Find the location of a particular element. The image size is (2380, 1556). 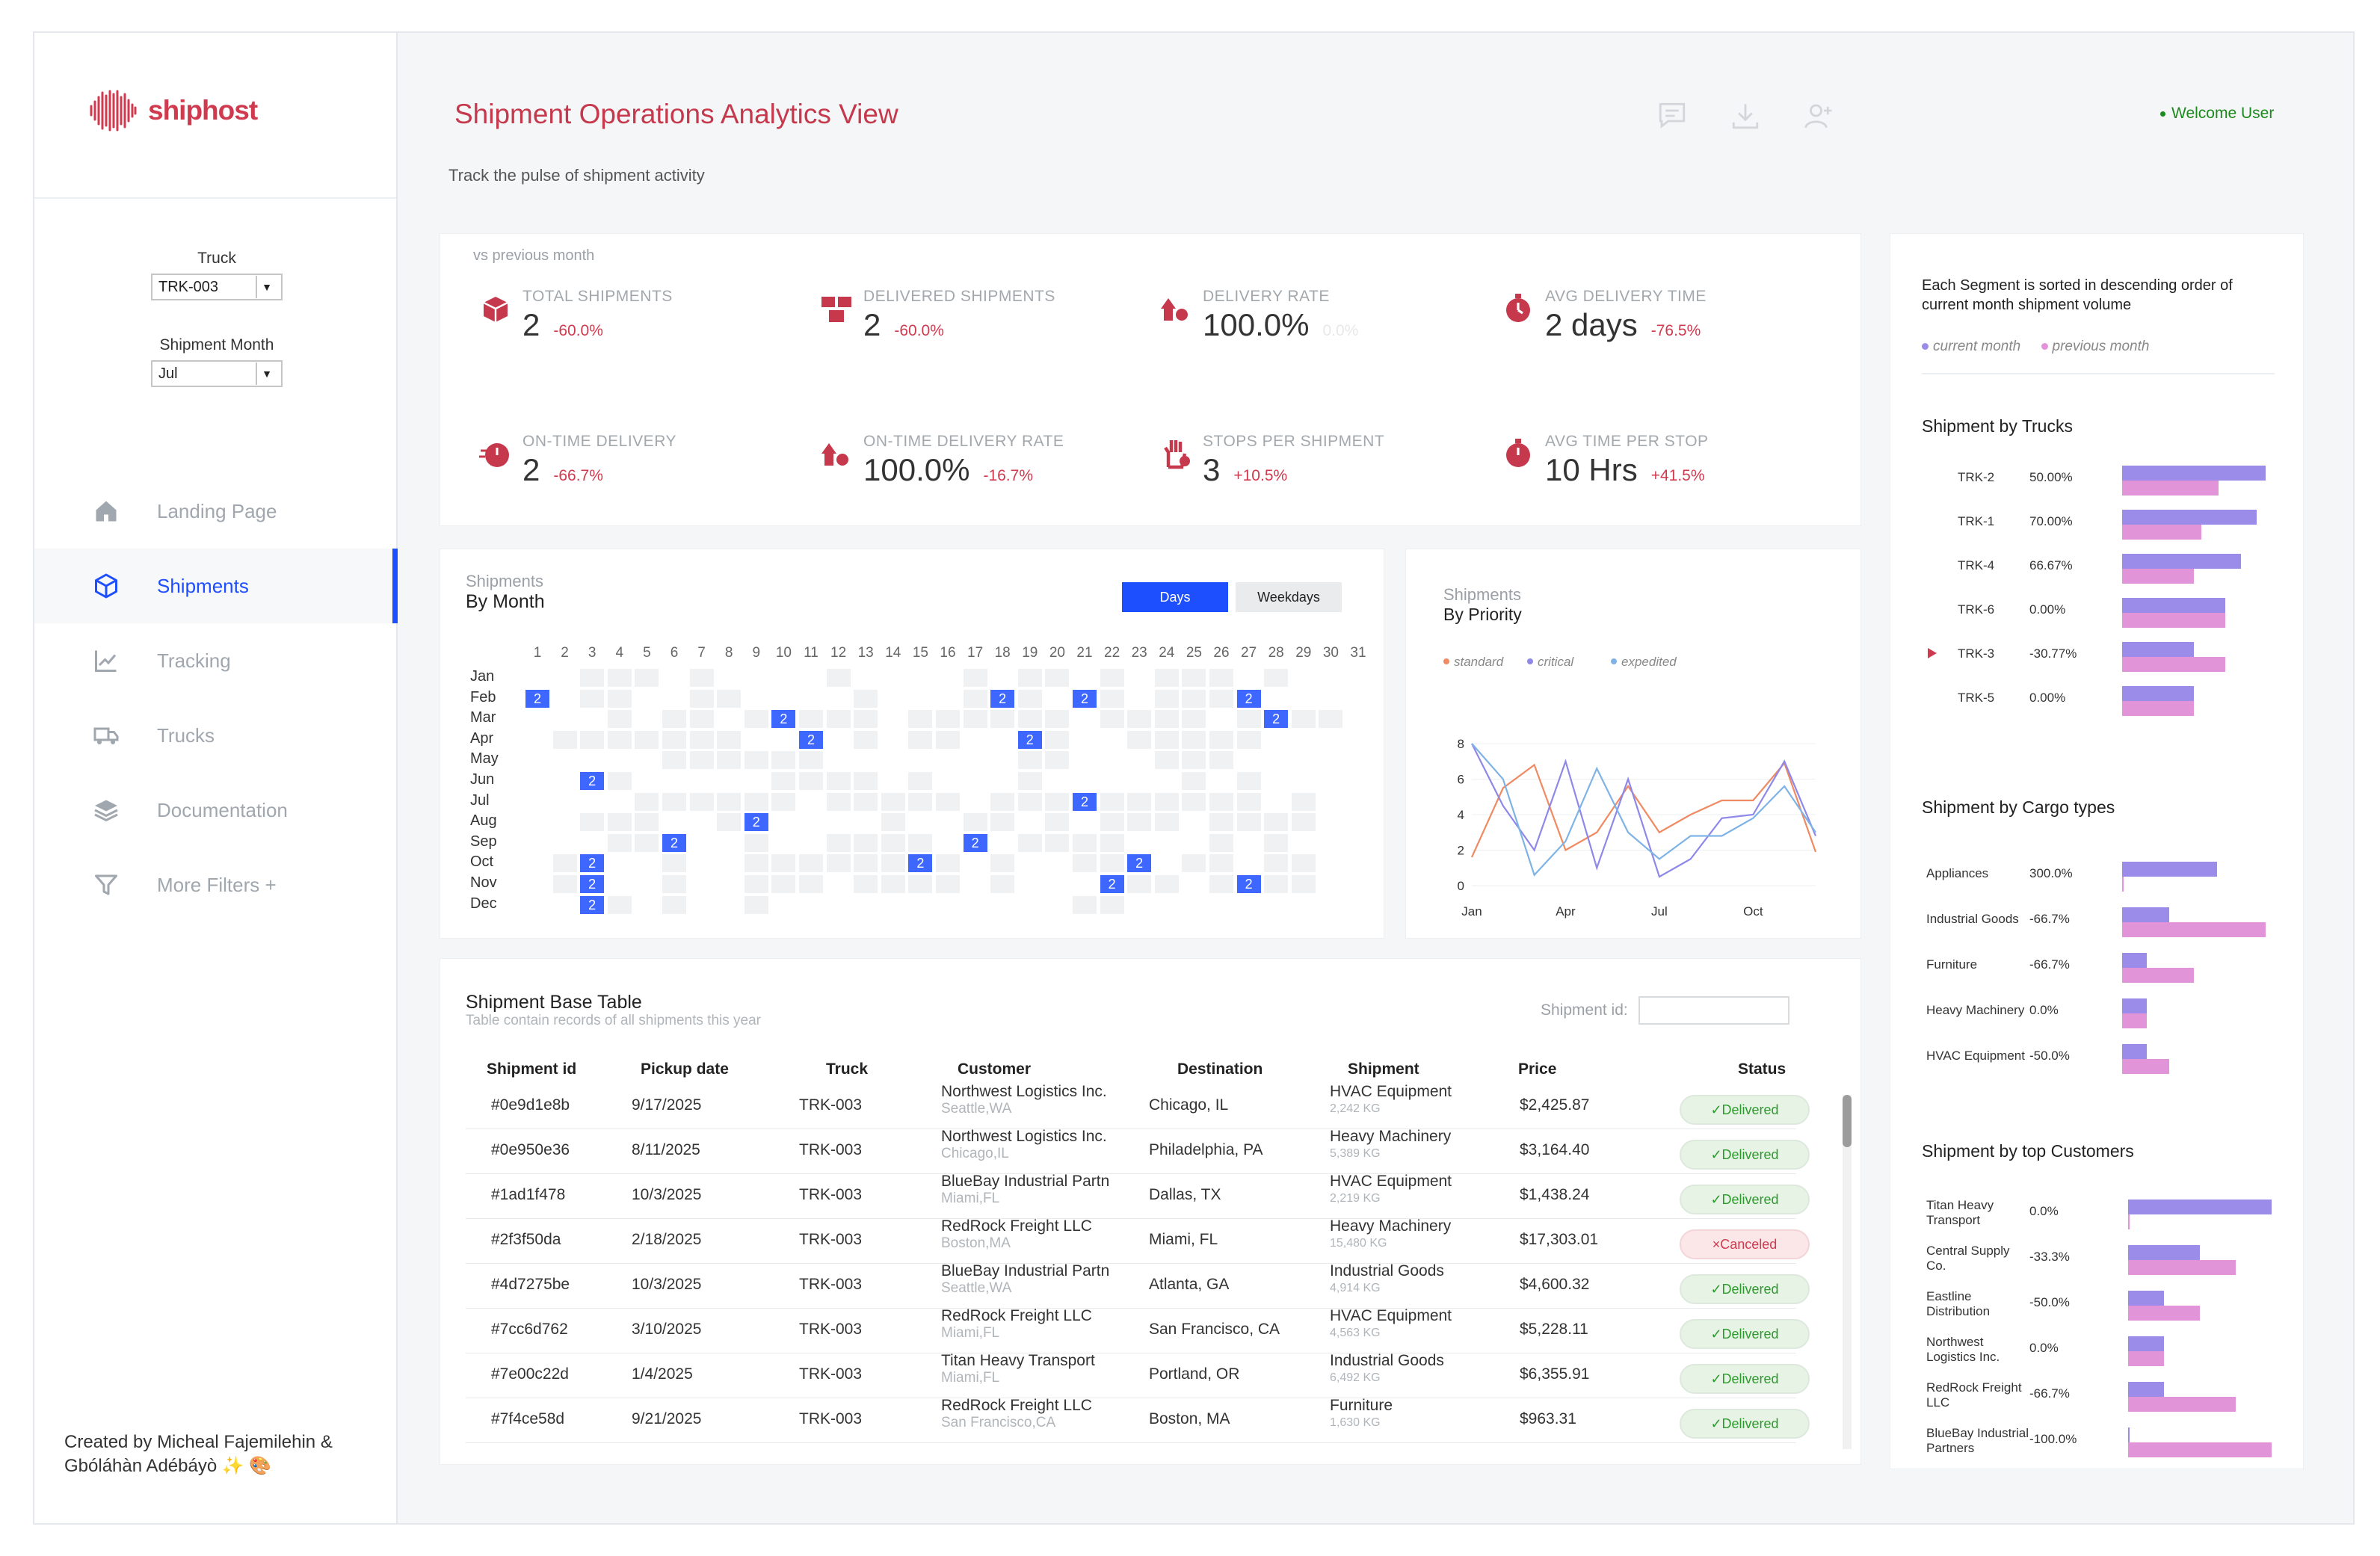

comment-icon is located at coordinates (1672, 116).